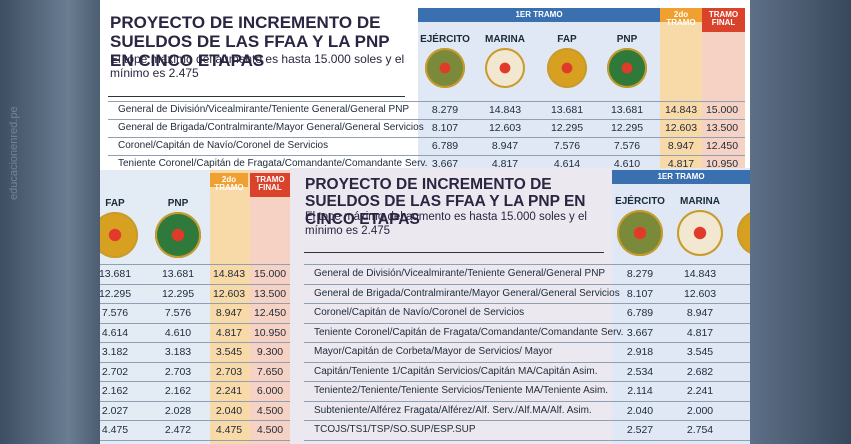 The height and width of the screenshot is (444, 851). What do you see at coordinates (229, 430) in the screenshot?
I see `cell-value: 4.475` at bounding box center [229, 430].